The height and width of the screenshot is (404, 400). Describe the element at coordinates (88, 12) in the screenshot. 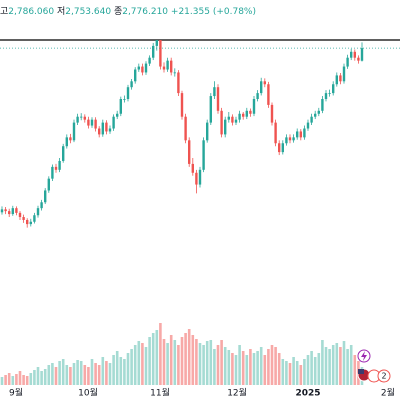

I see `low-value: 2,753.640` at that location.